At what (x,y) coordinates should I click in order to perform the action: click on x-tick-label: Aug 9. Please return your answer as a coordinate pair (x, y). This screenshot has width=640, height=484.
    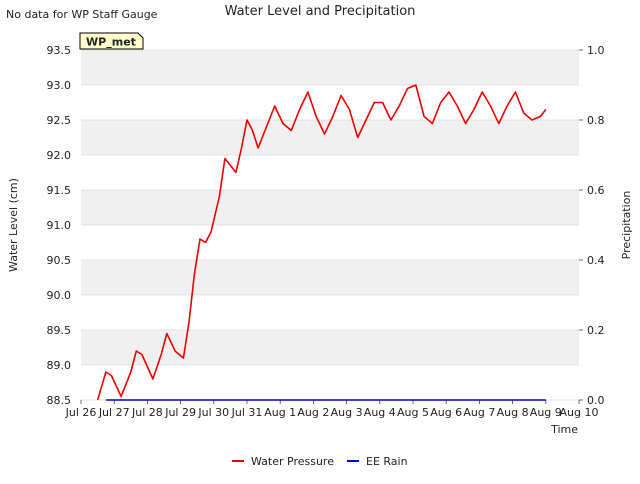
    Looking at the image, I should click on (546, 412).